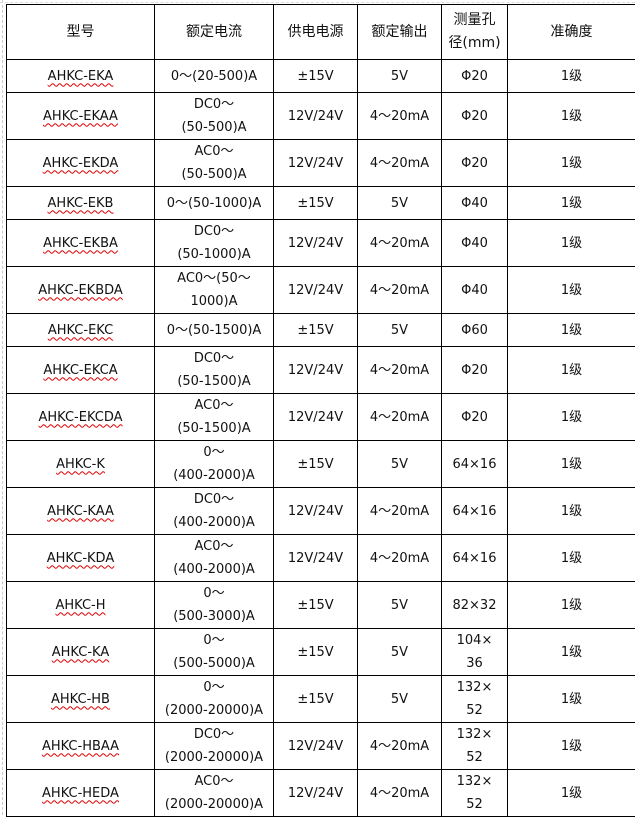 This screenshot has height=817, width=635. Describe the element at coordinates (214, 464) in the screenshot. I see `rated-current-cell-text: 0～ (400-2000)A` at that location.